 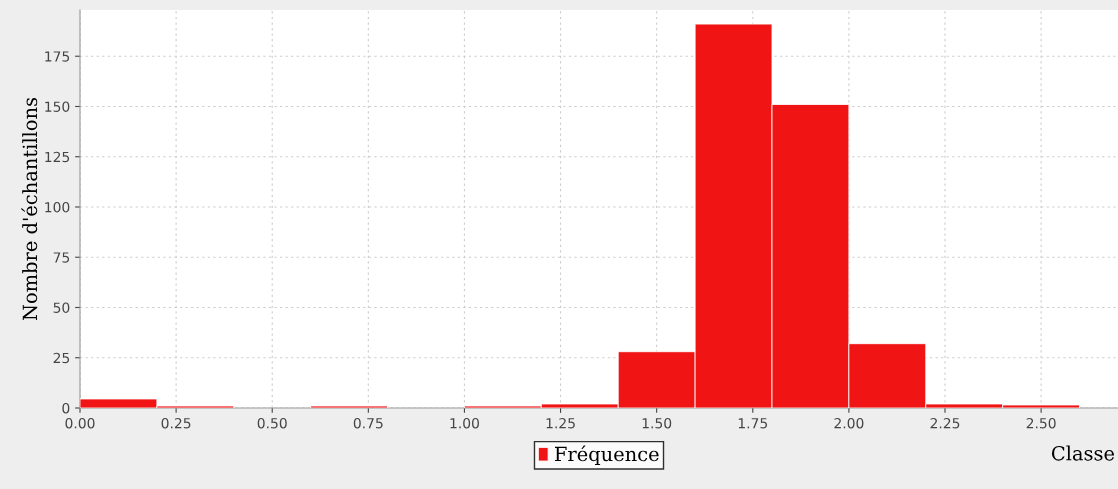 I want to click on x-tick-label: 0.75, so click(x=368, y=423).